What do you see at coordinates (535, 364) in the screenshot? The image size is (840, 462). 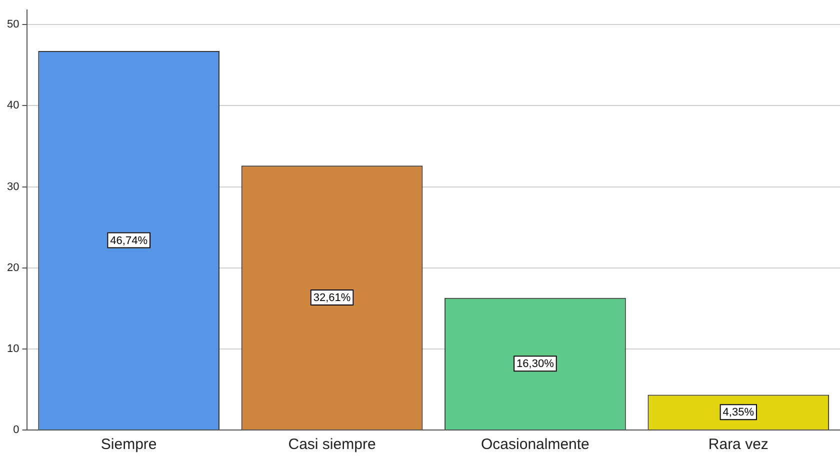 I see `data-label: 16,30%` at bounding box center [535, 364].